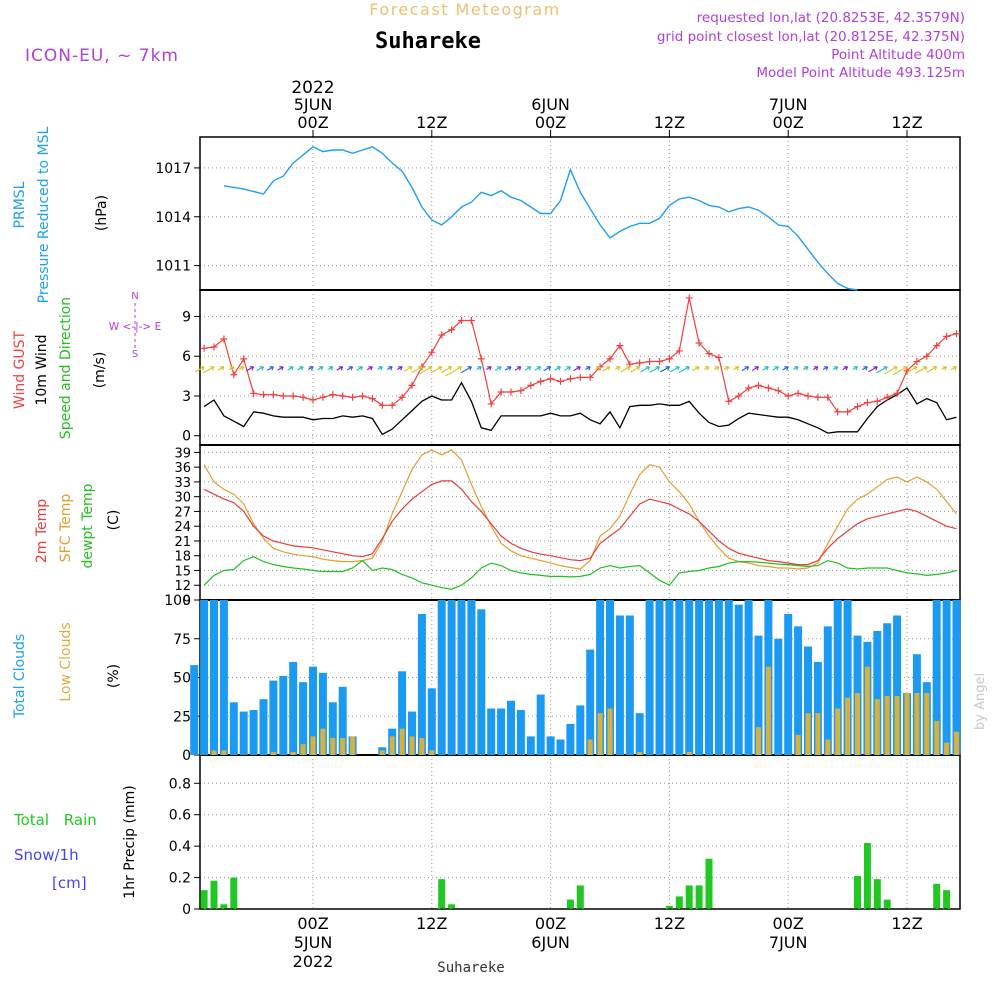 The width and height of the screenshot is (1000, 1000). Describe the element at coordinates (580, 408) in the screenshot. I see `wind-speed-line` at that location.